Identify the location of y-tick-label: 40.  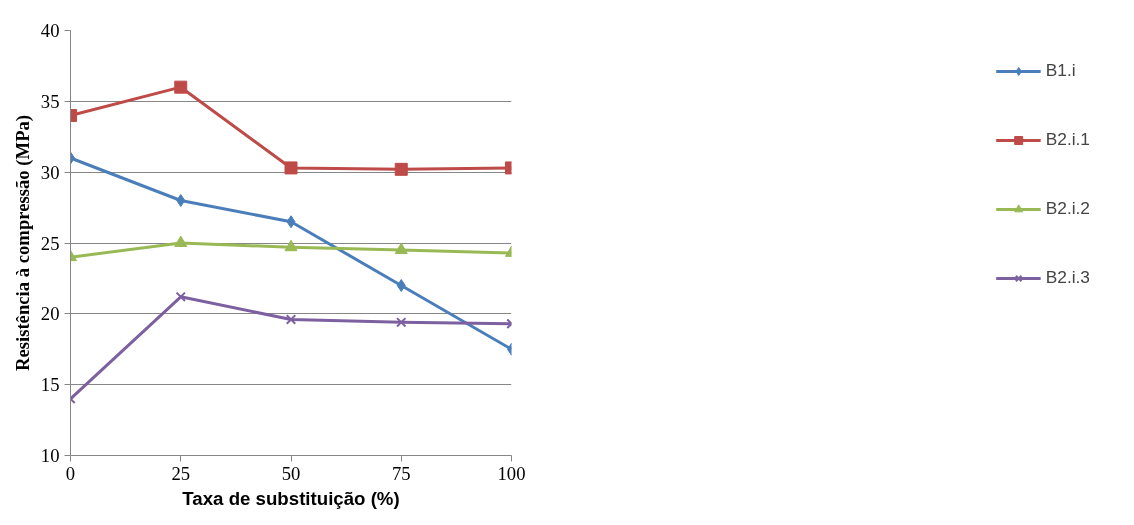
(50, 30).